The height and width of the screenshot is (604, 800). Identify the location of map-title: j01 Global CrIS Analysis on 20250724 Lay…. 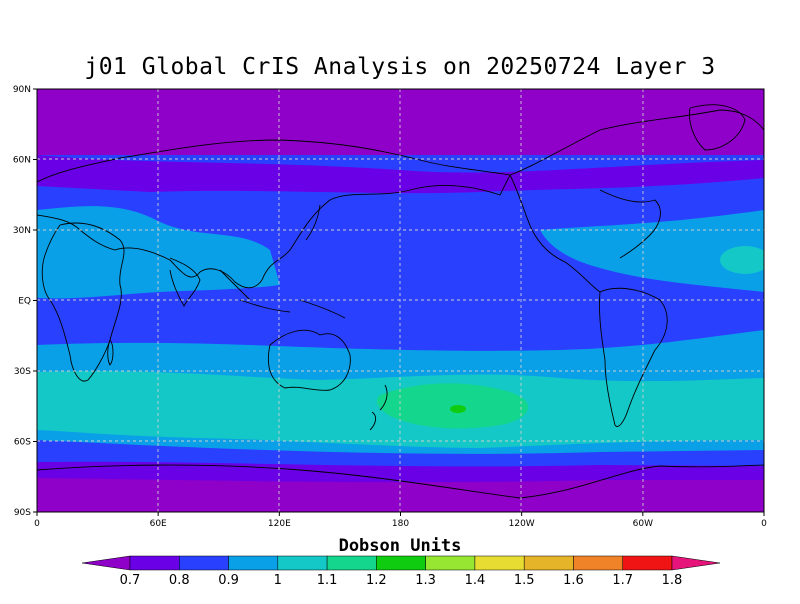
(400, 67).